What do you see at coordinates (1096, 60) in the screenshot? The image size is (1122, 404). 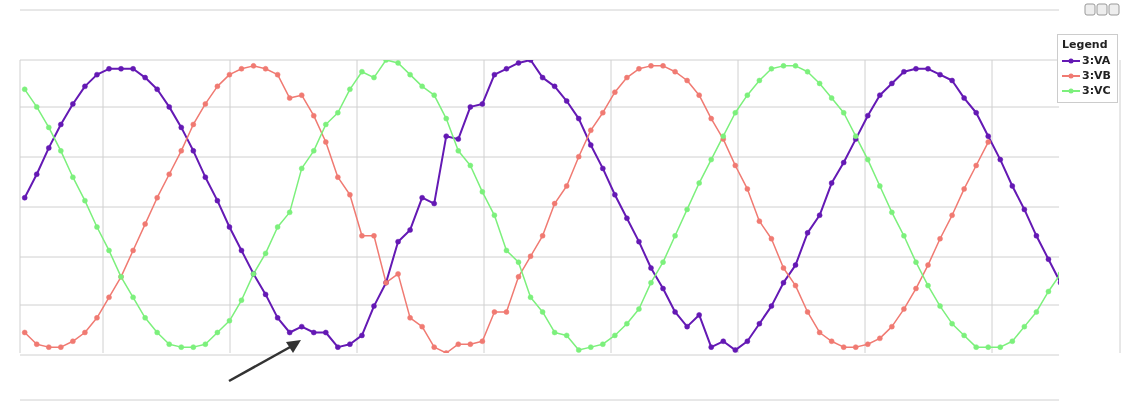 I see `legend-label: 3:VA` at bounding box center [1096, 60].